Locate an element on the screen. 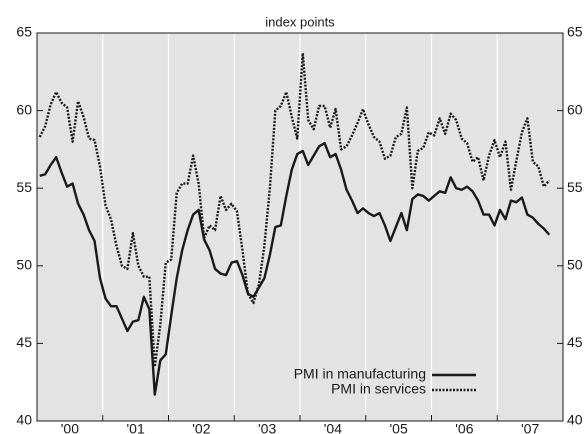  x-tick-label: '04 is located at coordinates (333, 427).